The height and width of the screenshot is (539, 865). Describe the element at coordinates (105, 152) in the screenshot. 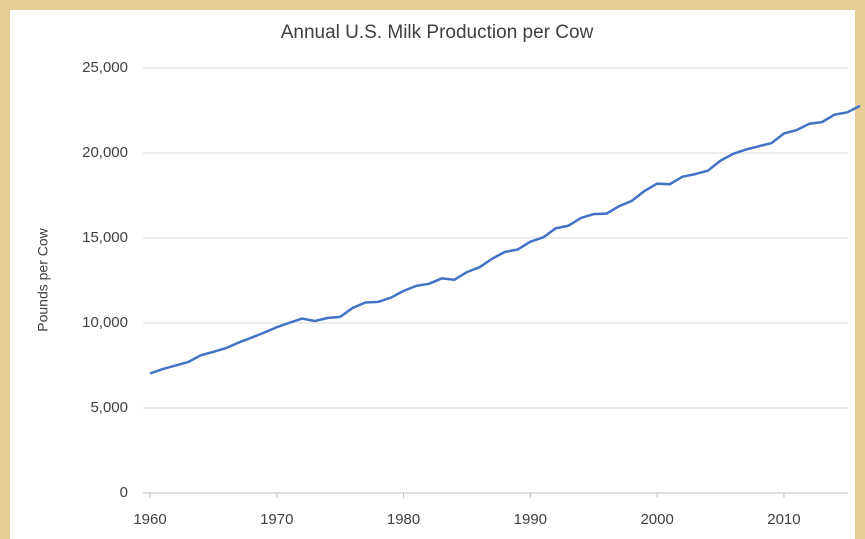

I see `y-tick-label: 20,000` at that location.